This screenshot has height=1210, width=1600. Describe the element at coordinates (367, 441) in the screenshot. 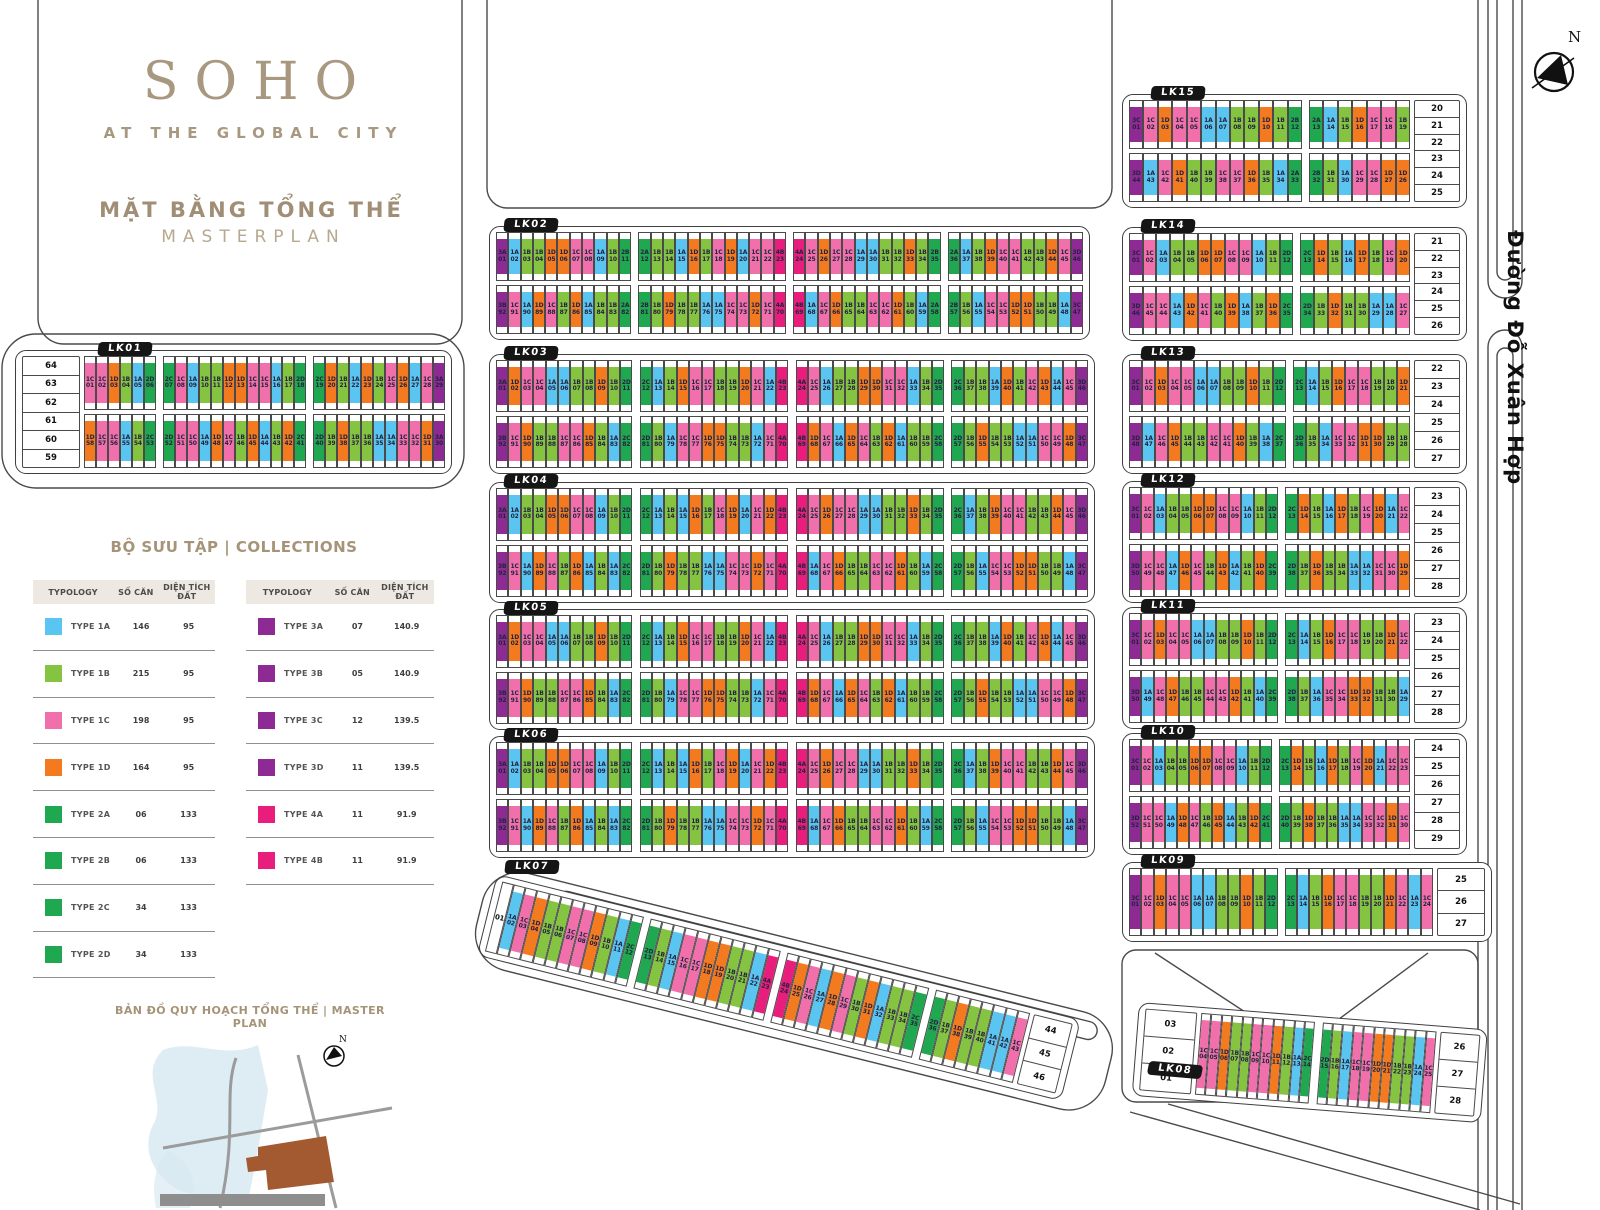

I see `unit-1B-36: 1B 36` at that location.